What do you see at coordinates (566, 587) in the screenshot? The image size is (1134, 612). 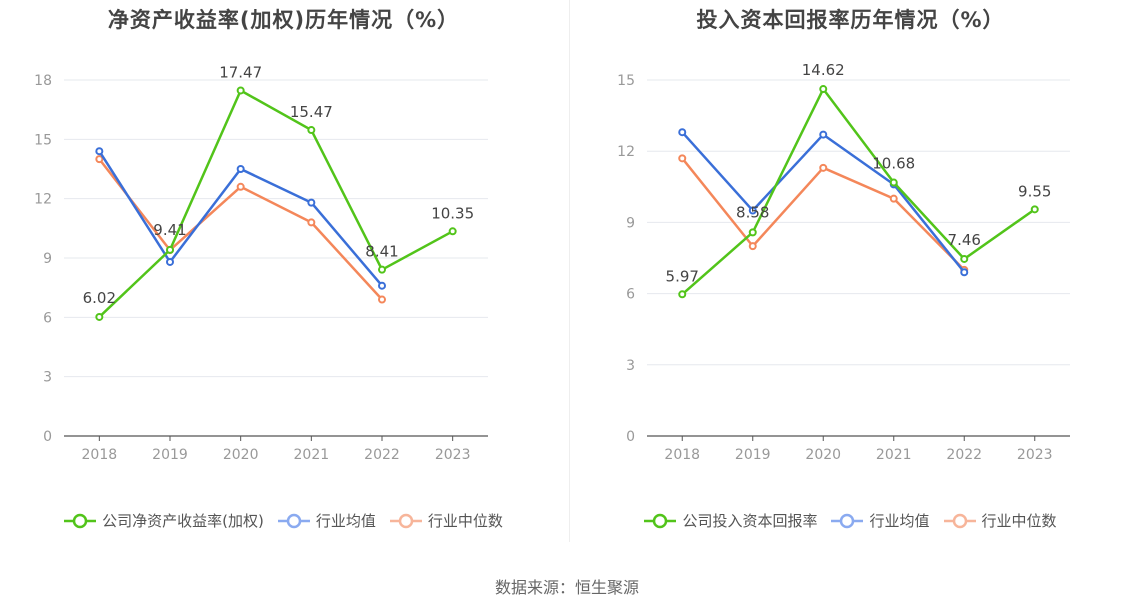 I see `data-source: 数据来源：恒生聚源` at bounding box center [566, 587].